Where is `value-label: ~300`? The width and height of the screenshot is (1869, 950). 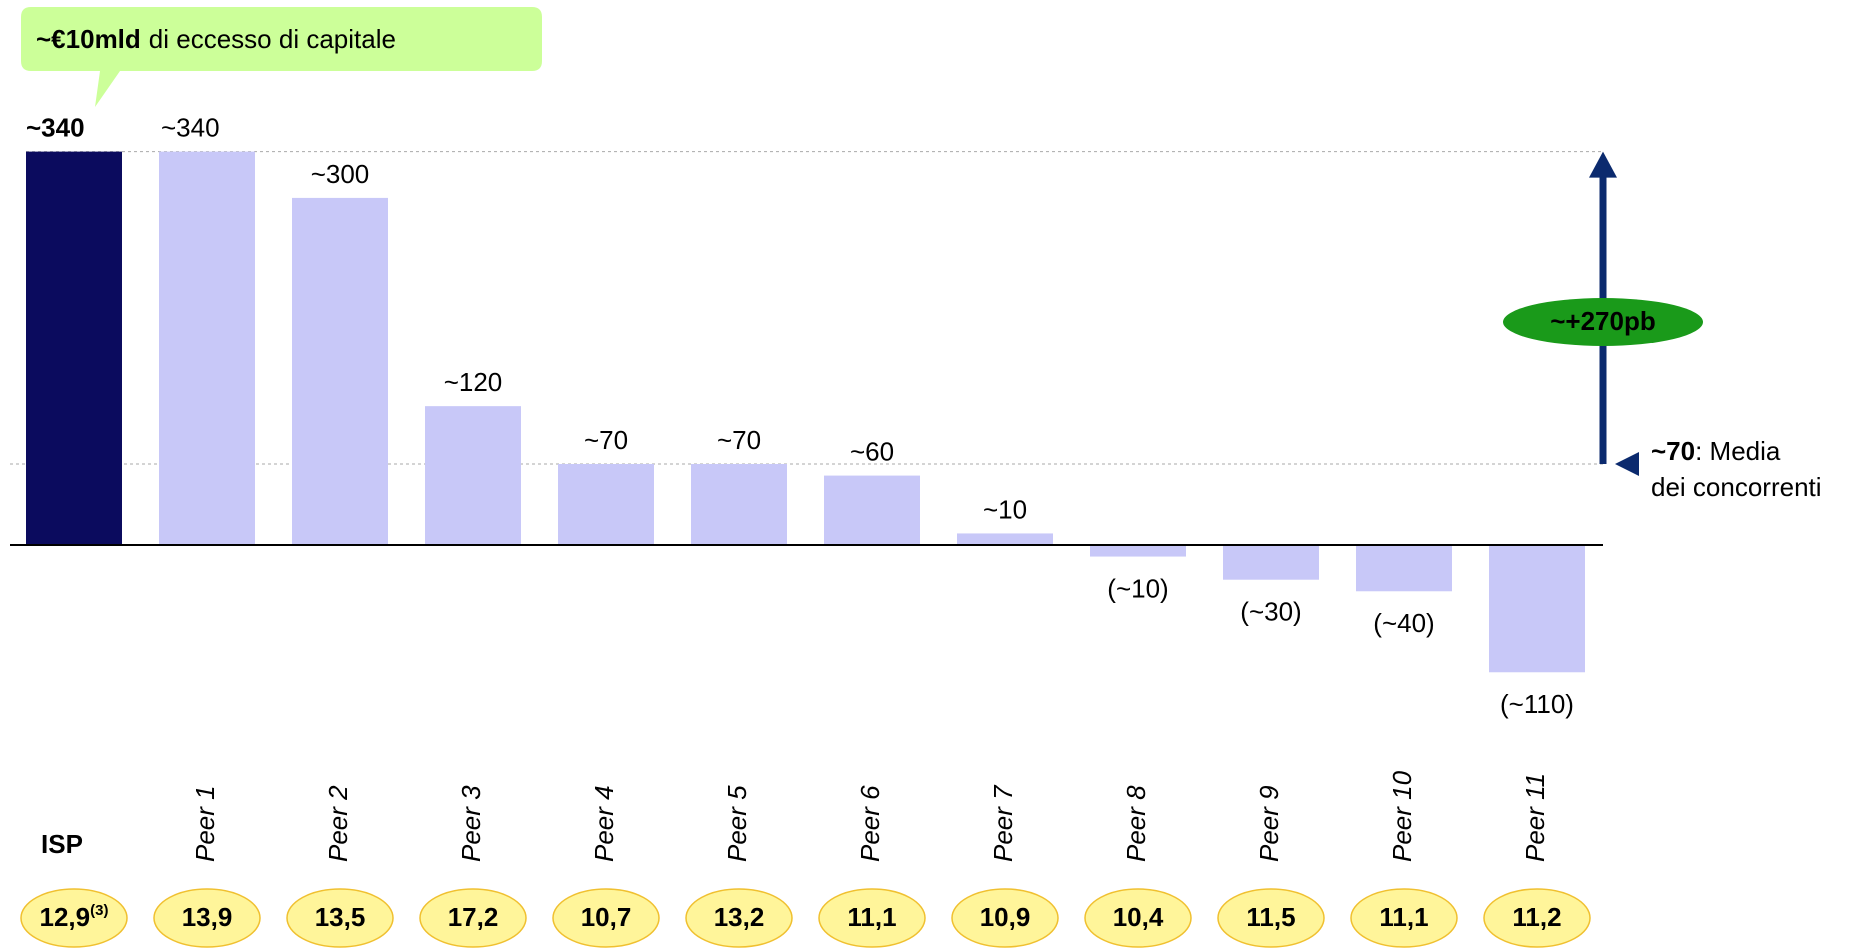
value-label: ~300 is located at coordinates (340, 174).